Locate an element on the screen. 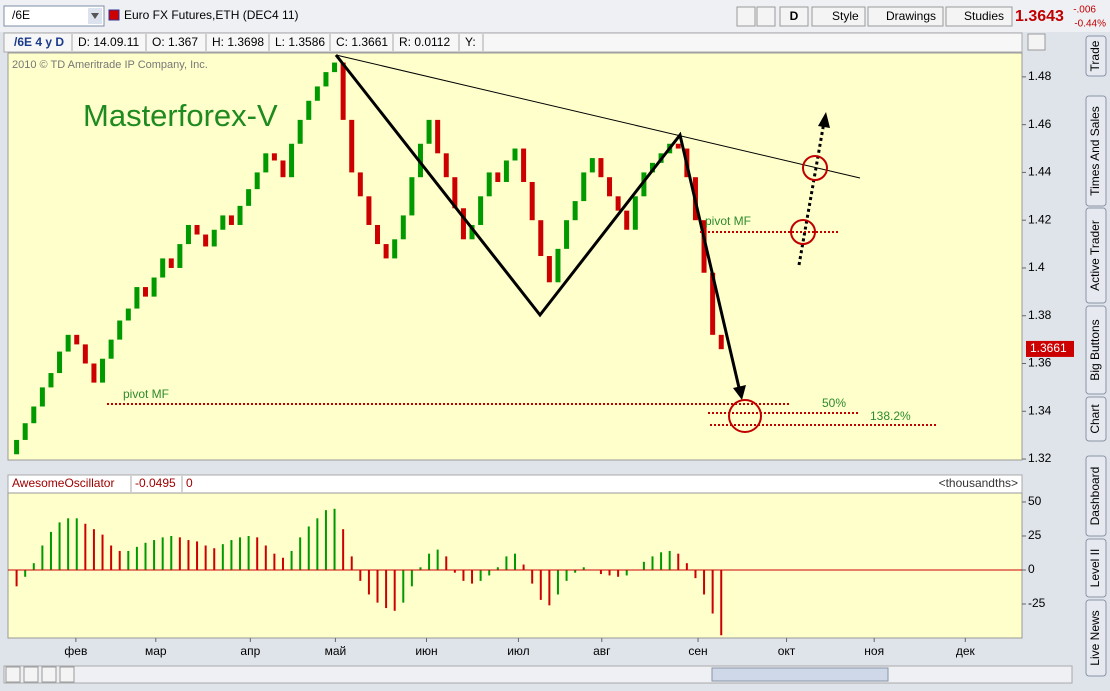 This screenshot has height=691, width=1110. info-cell: H: 1.3698 is located at coordinates (238, 42).